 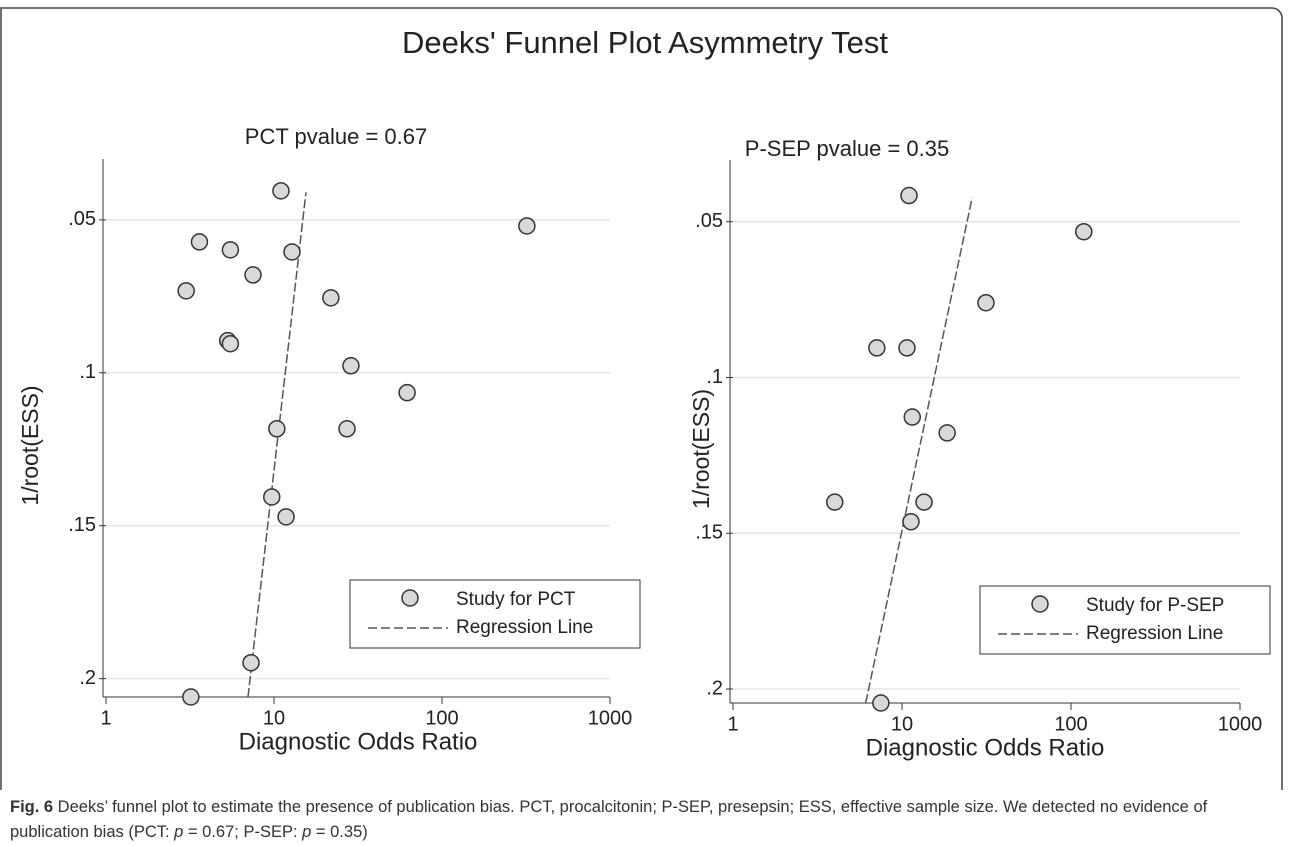 I want to click on figure-title: Deeks' Funnel Plot Asymmetry Test, so click(x=645, y=42).